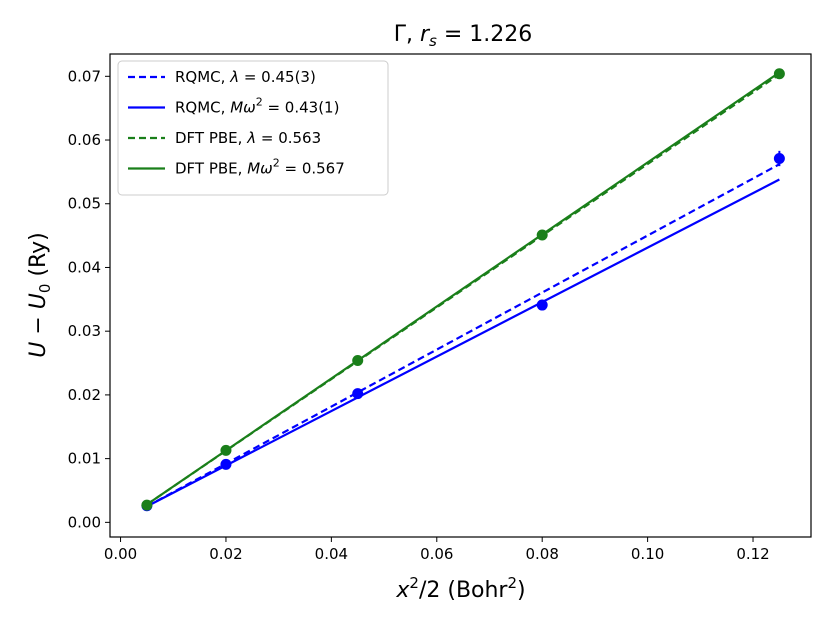  What do you see at coordinates (521, 590) in the screenshot?
I see `xlabel-end: )` at bounding box center [521, 590].